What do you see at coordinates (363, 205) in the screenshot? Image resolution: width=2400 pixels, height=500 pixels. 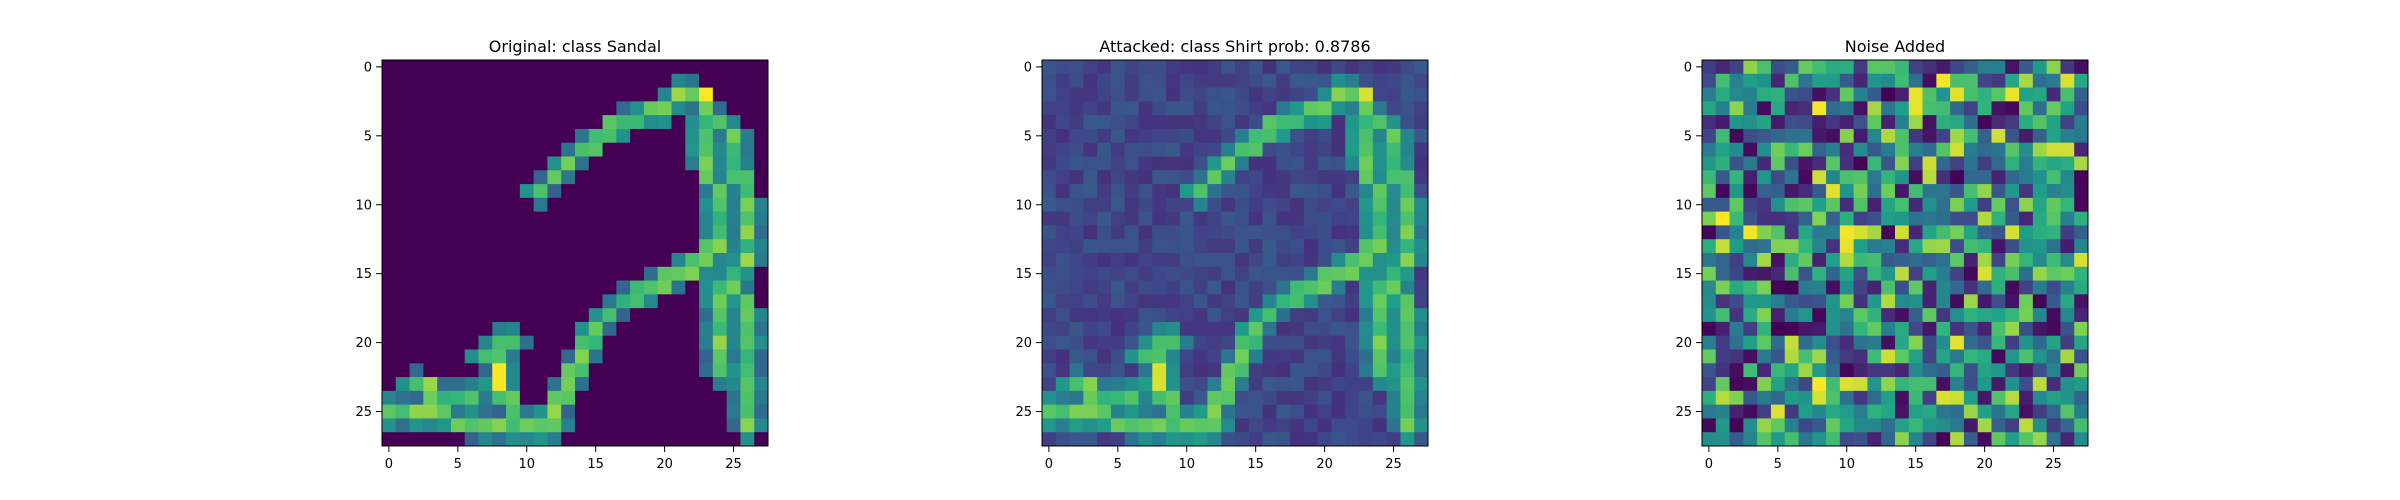 I see `y-tick-label: 10` at bounding box center [363, 205].